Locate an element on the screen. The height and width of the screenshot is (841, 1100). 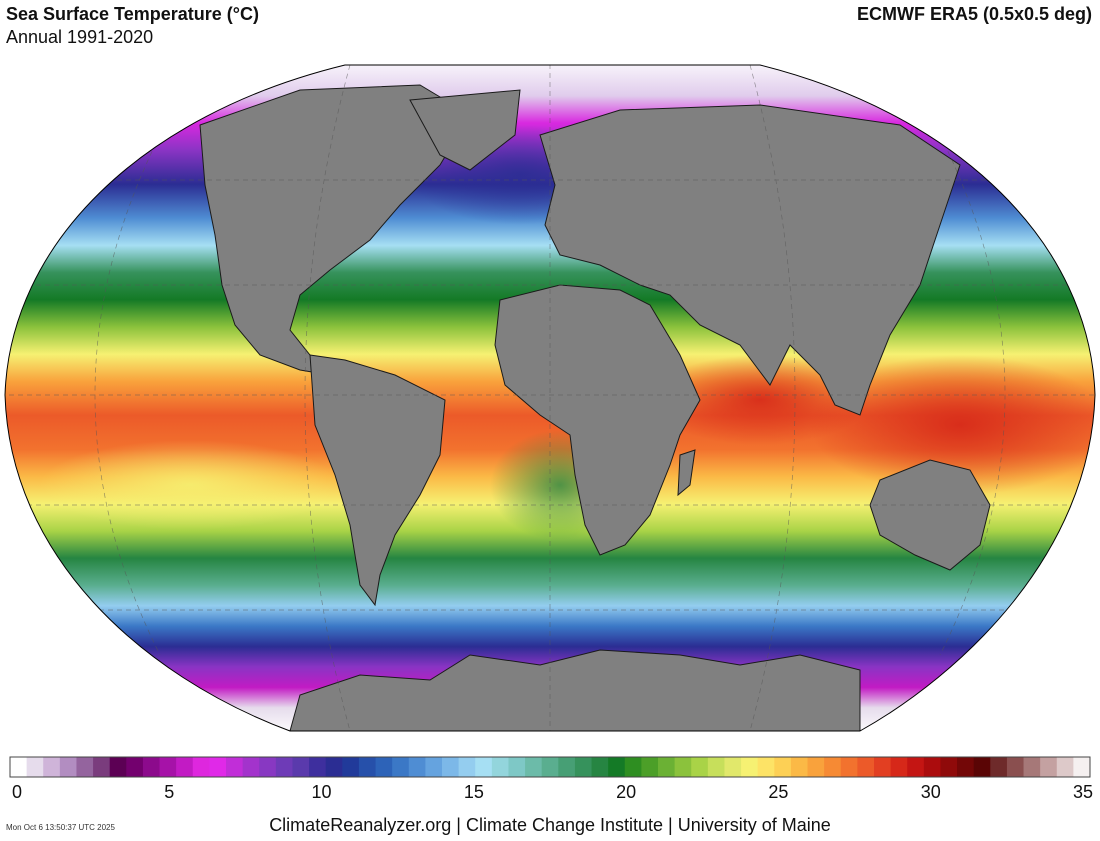
colorbar-tick-label: 15 is located at coordinates (473, 792).